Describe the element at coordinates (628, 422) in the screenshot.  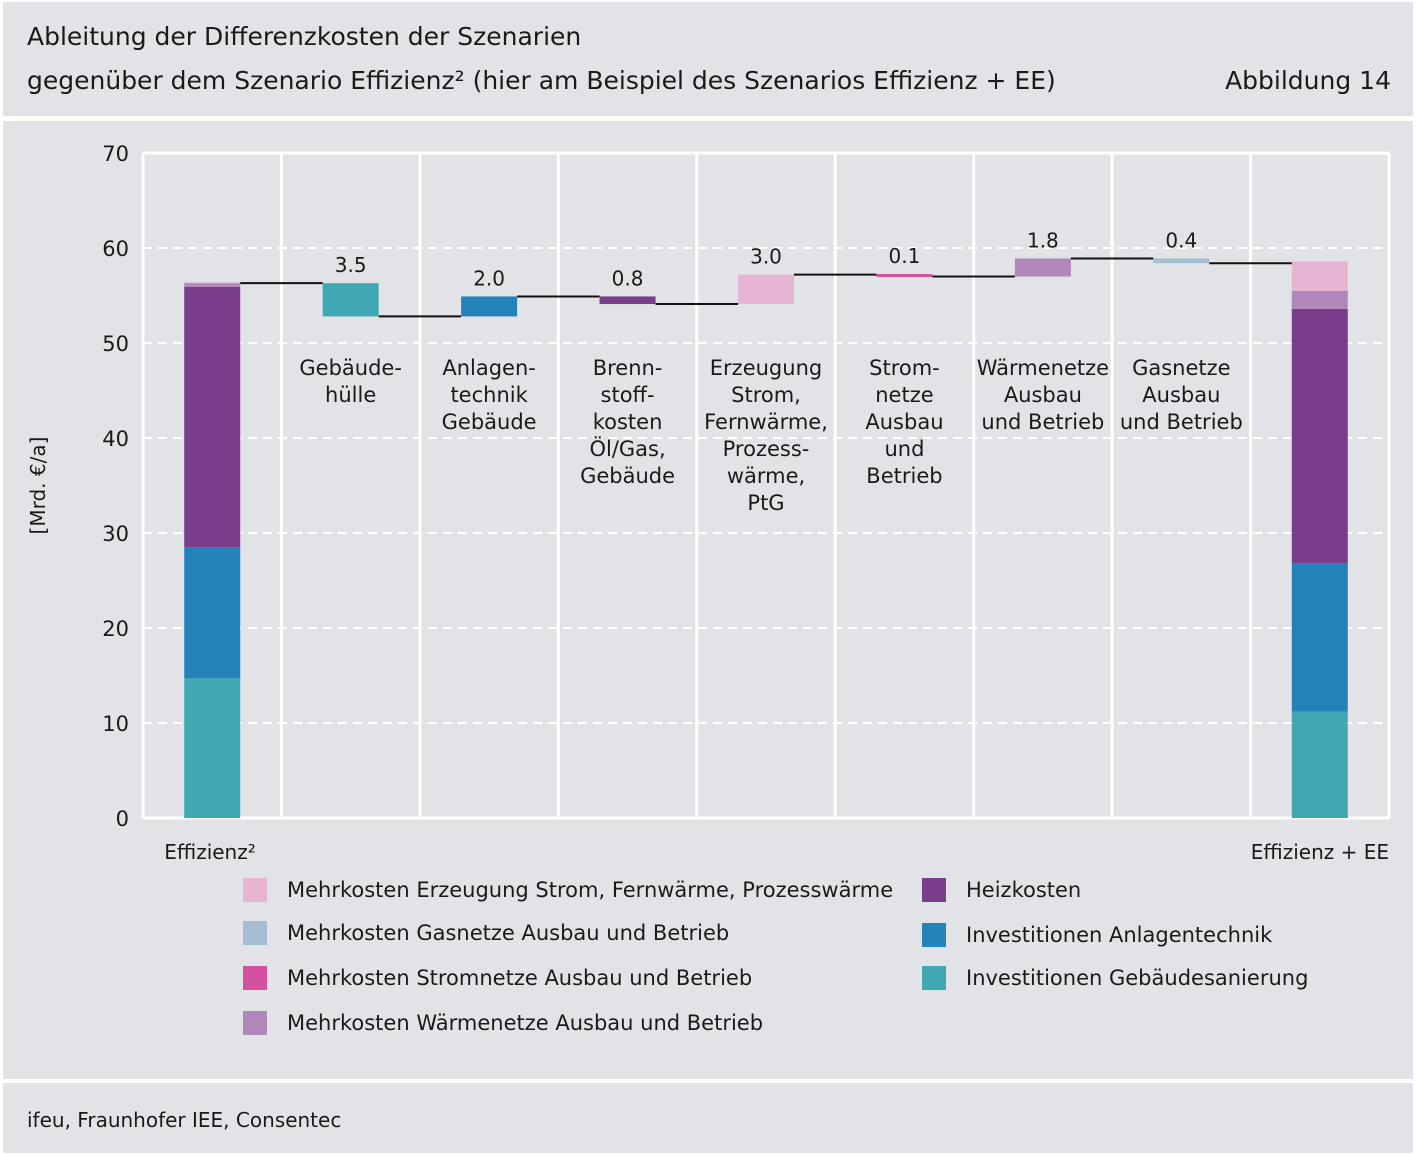
I see `category-label: kosten` at that location.